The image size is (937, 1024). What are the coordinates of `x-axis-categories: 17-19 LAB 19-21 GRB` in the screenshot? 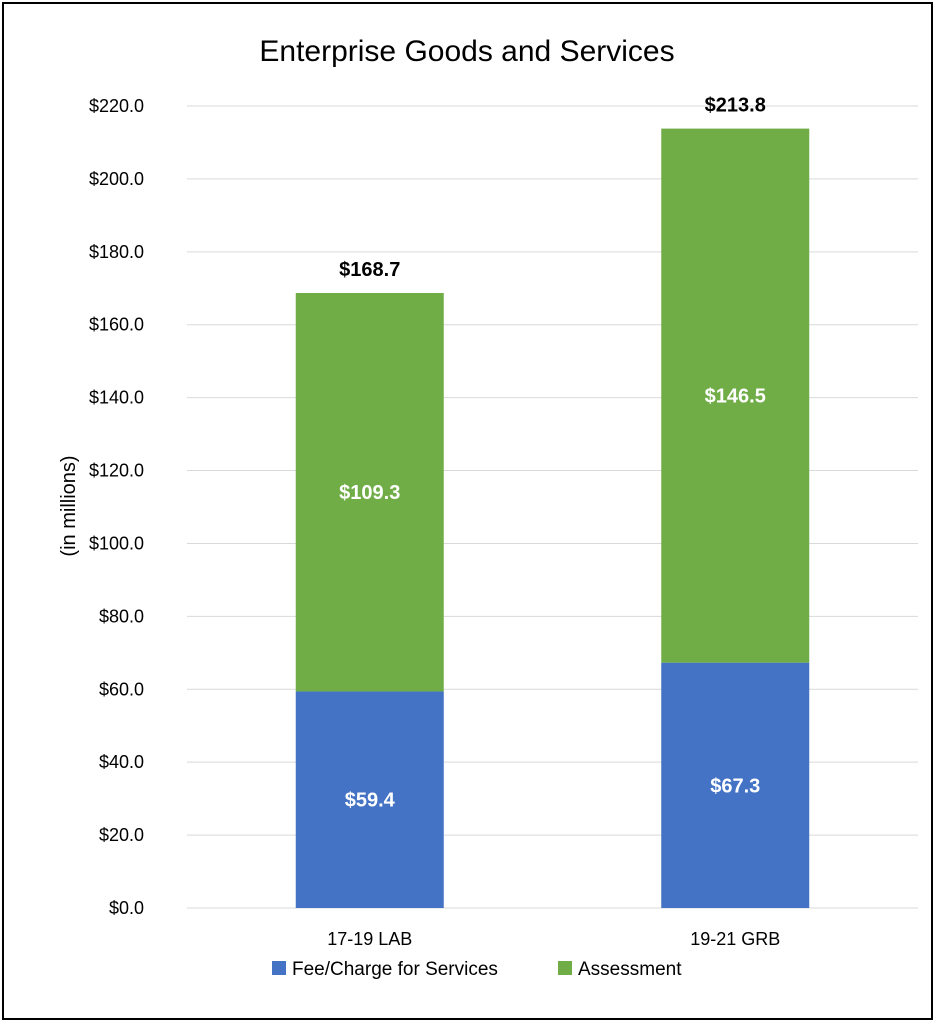 It's located at (553, 939).